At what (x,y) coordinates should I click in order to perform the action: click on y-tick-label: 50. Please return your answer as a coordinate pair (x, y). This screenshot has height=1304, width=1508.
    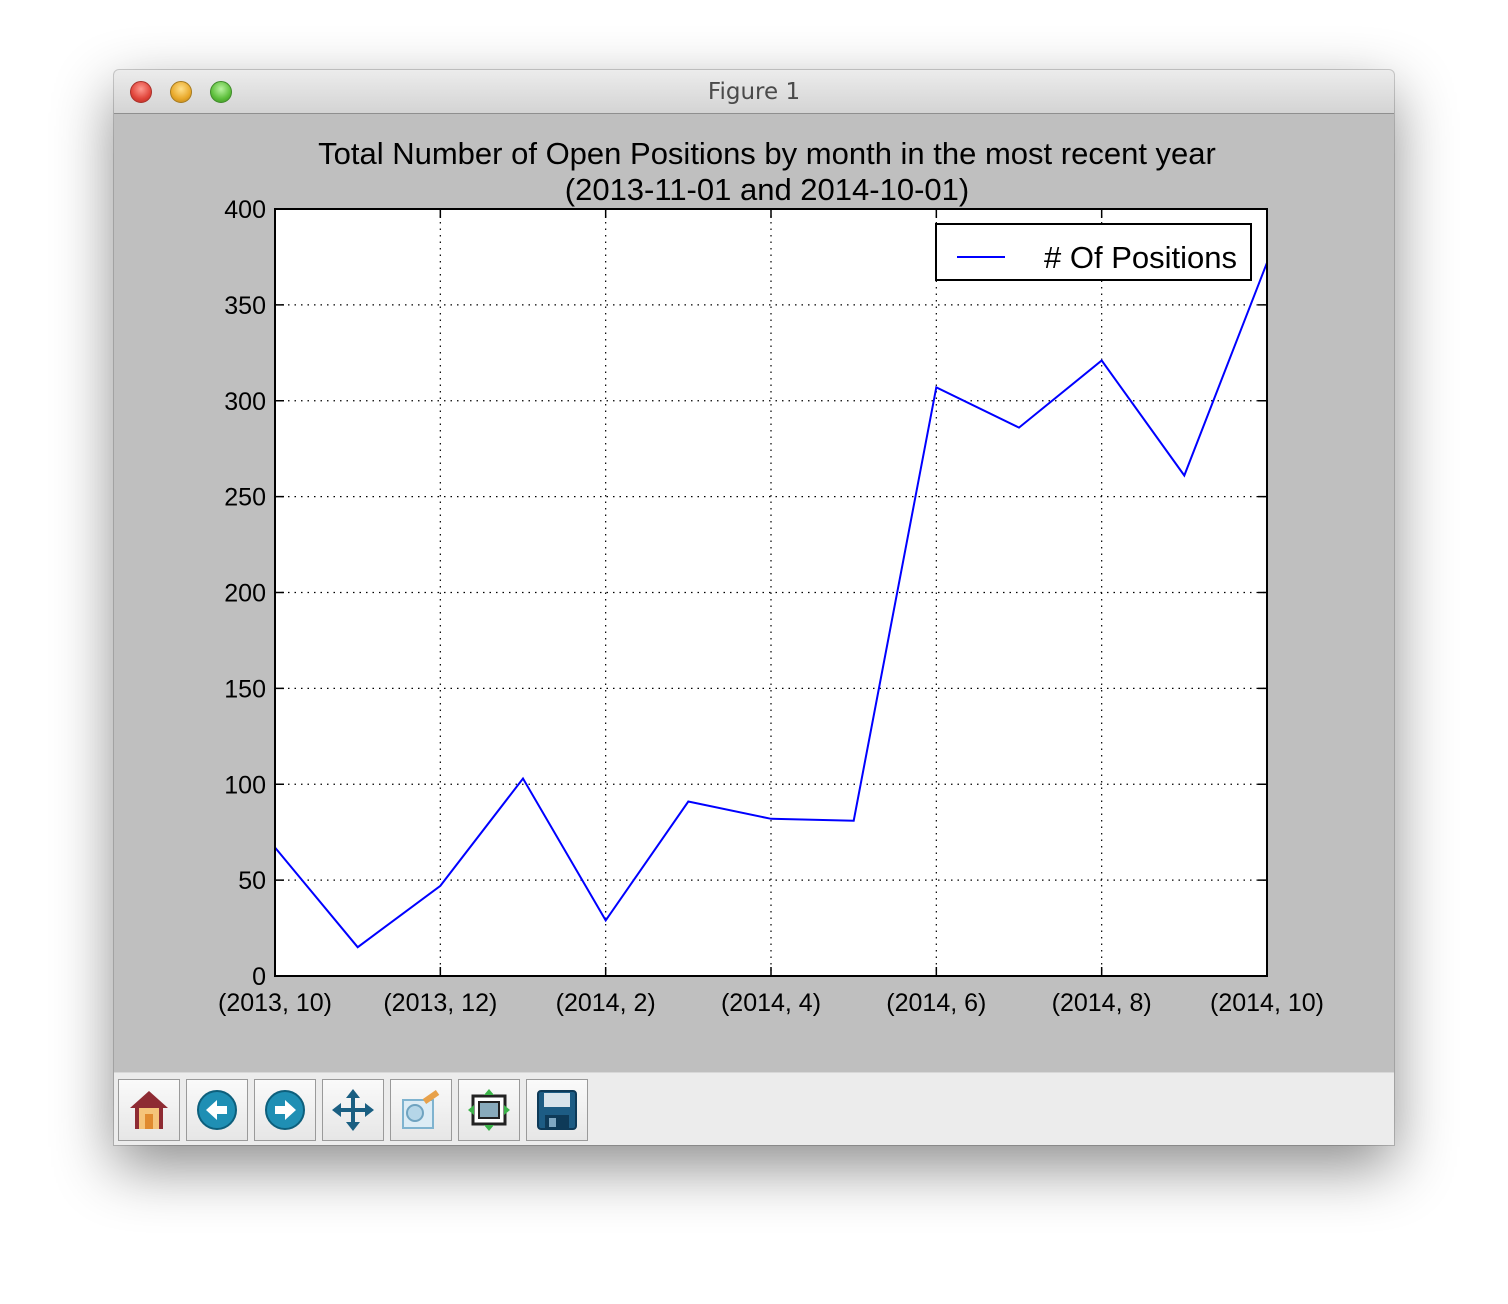
    Looking at the image, I should click on (252, 881).